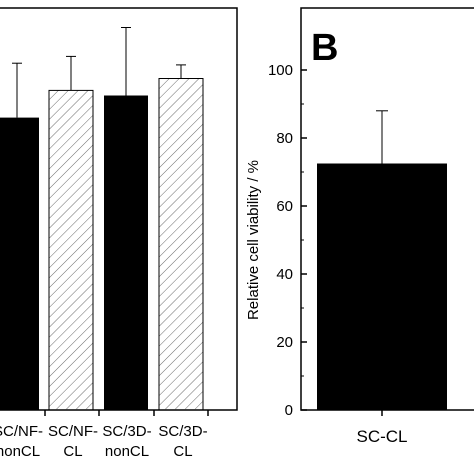 The height and width of the screenshot is (474, 474). I want to click on panel-b-bars, so click(382, 286).